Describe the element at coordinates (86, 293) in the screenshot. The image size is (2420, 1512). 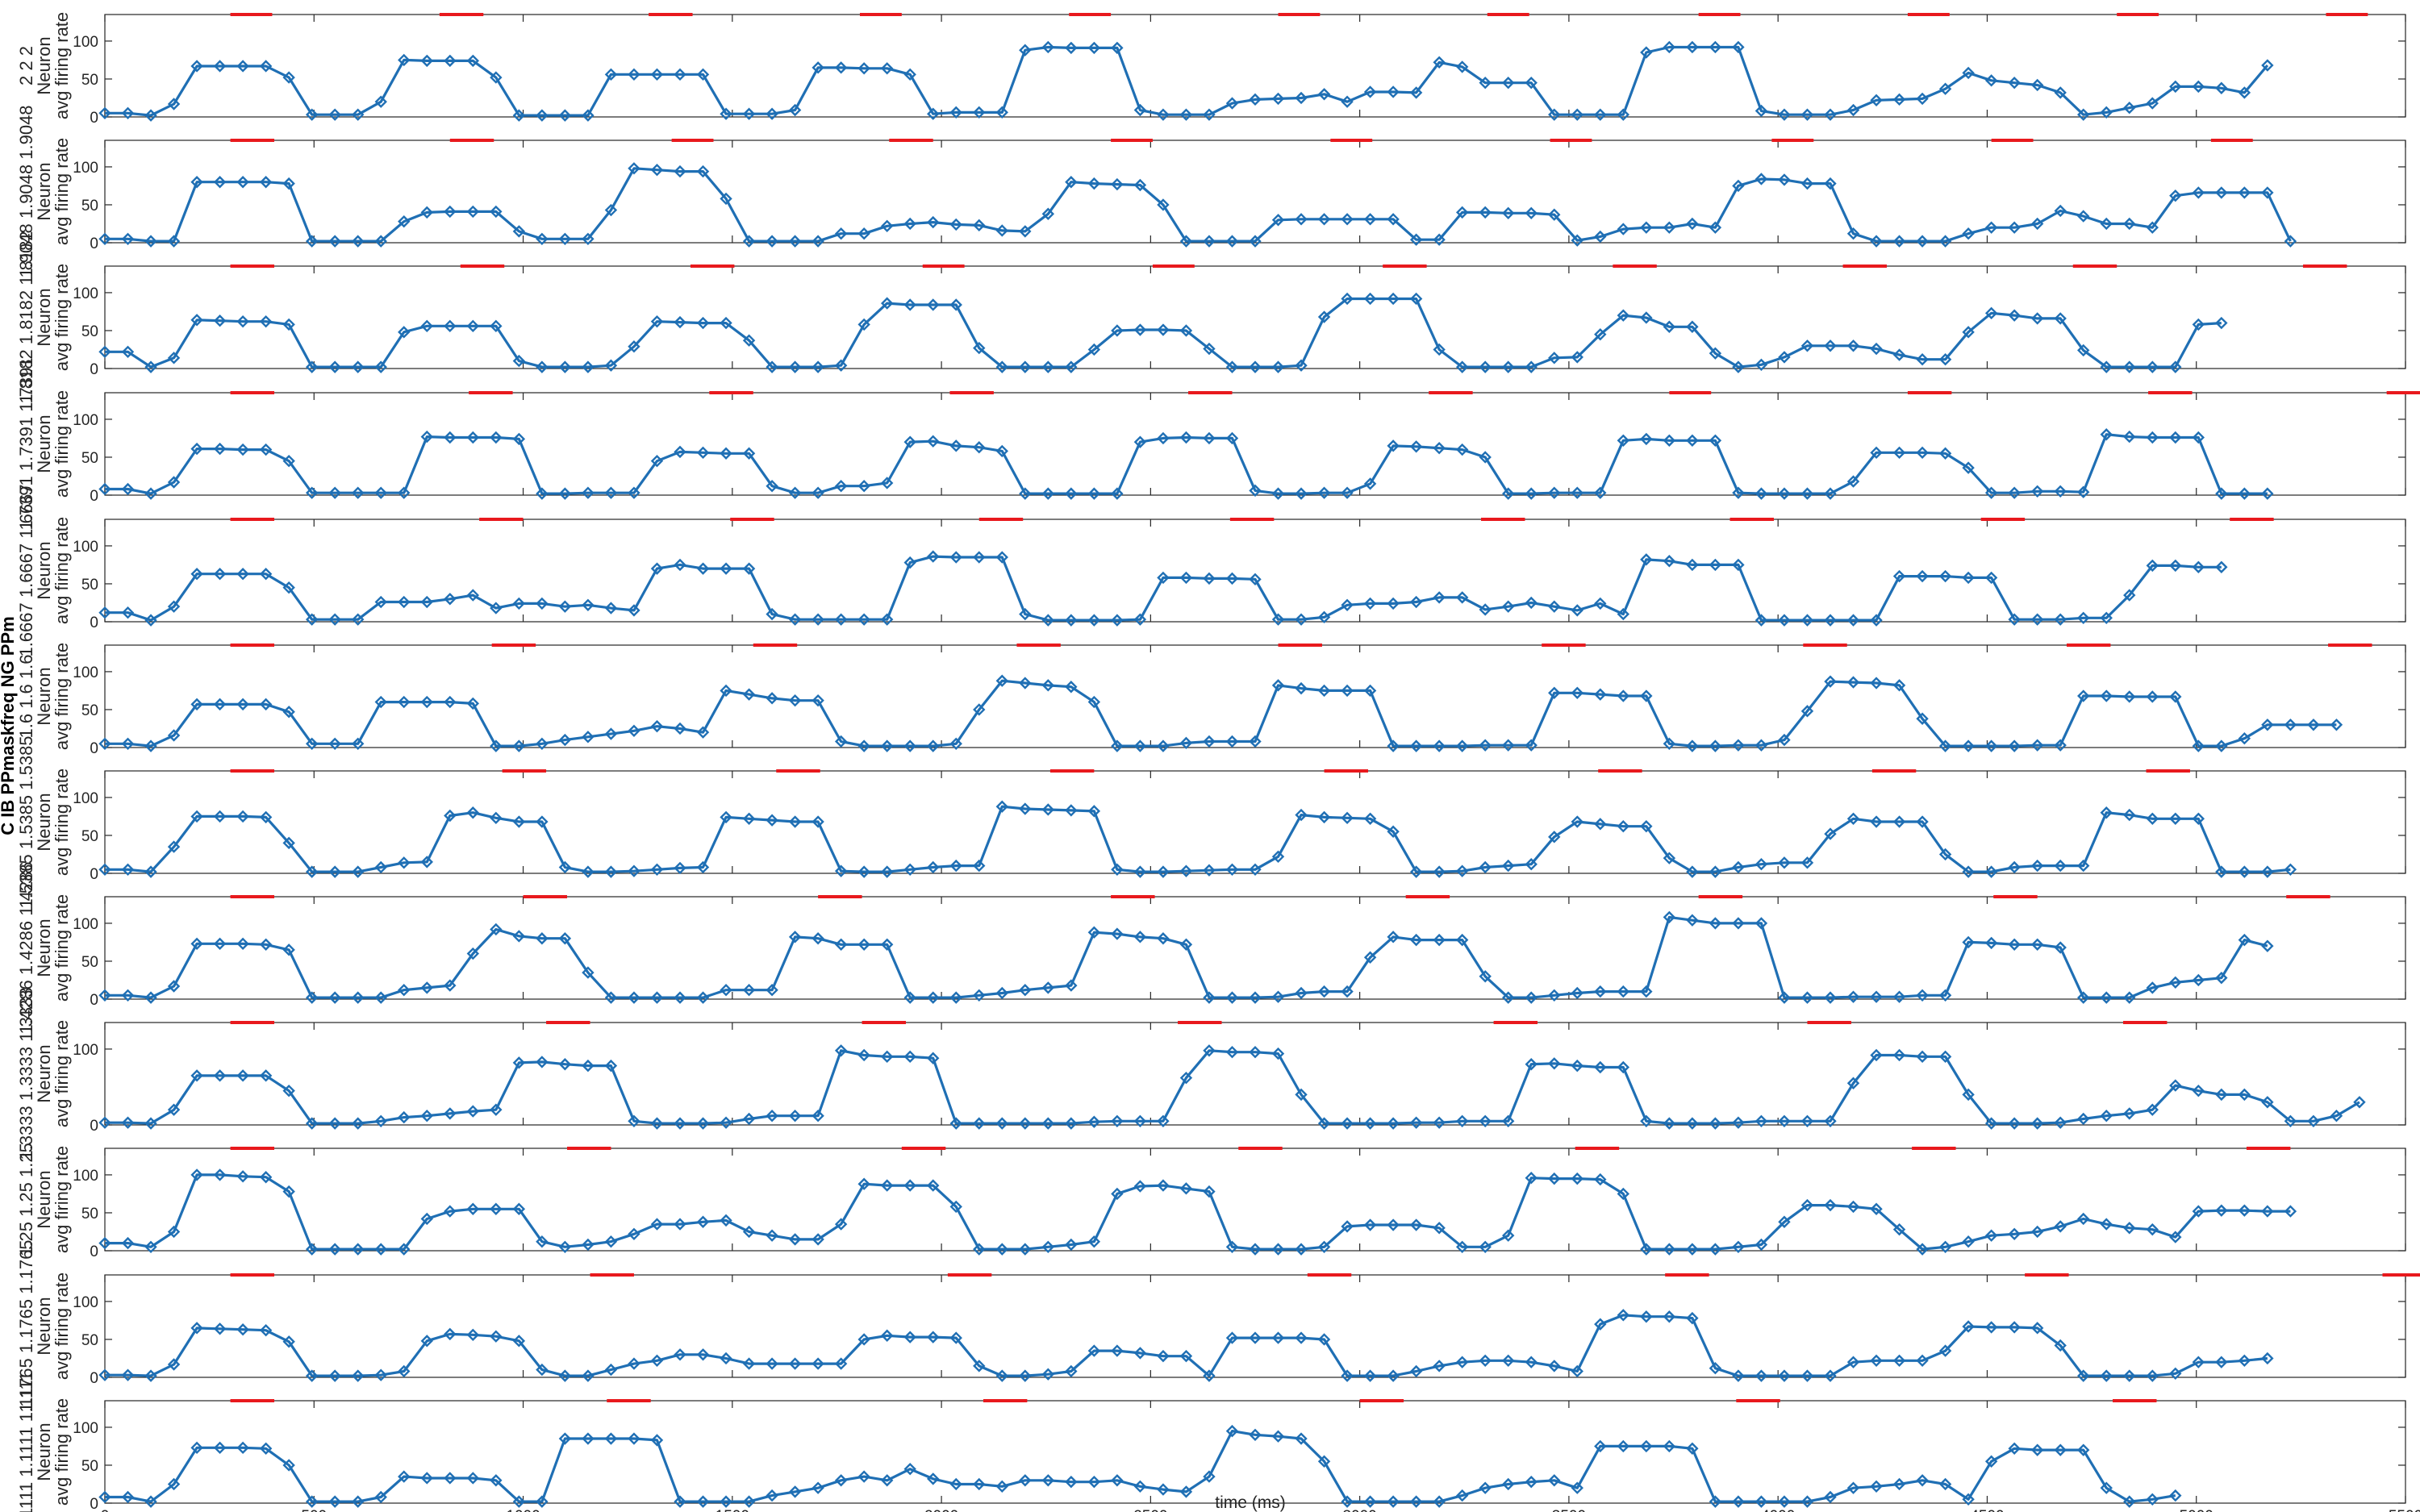
I see `y-tick-label: 100` at that location.